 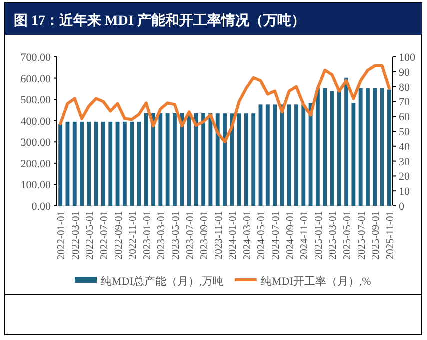 What do you see at coordinates (334, 235) in the screenshot?
I see `x-tick-label: 2025-03-01` at bounding box center [334, 235].